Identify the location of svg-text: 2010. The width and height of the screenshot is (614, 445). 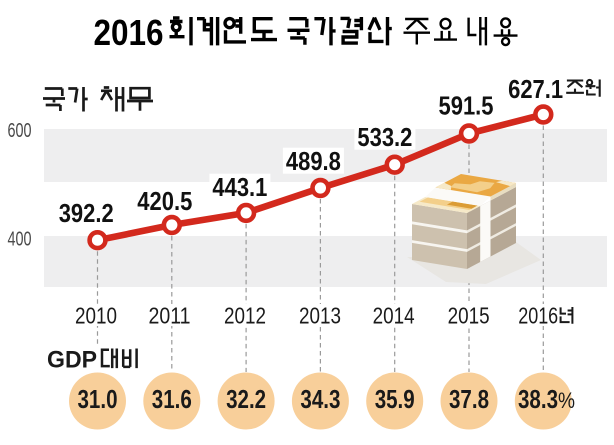
(96, 315).